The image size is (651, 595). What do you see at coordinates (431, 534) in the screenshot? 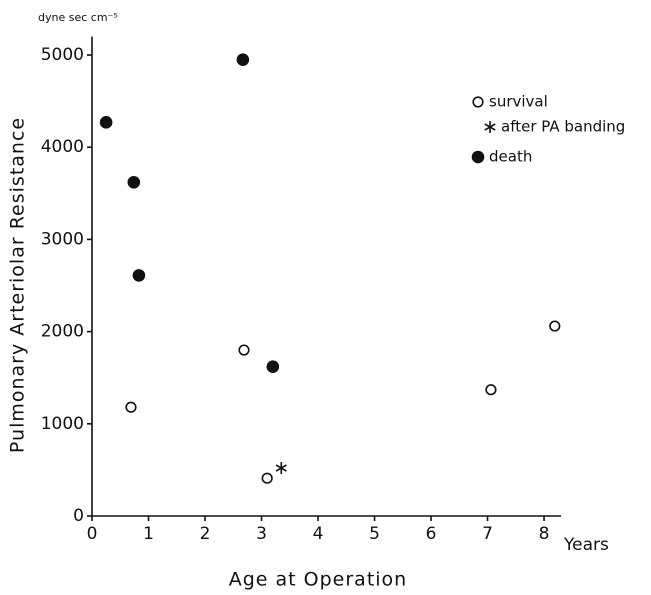
I see `x-tick-label: 6` at bounding box center [431, 534].